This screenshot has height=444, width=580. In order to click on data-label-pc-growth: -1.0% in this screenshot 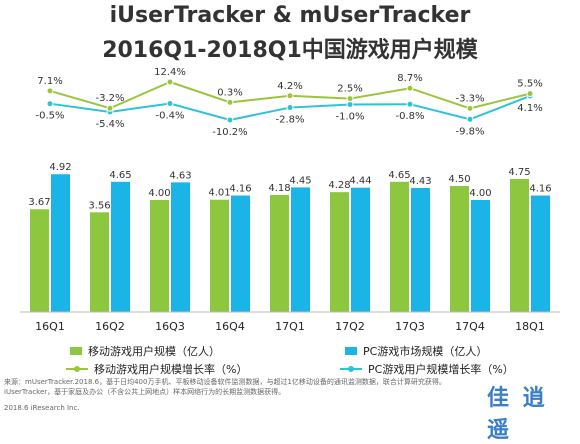, I will do `click(349, 117)`.